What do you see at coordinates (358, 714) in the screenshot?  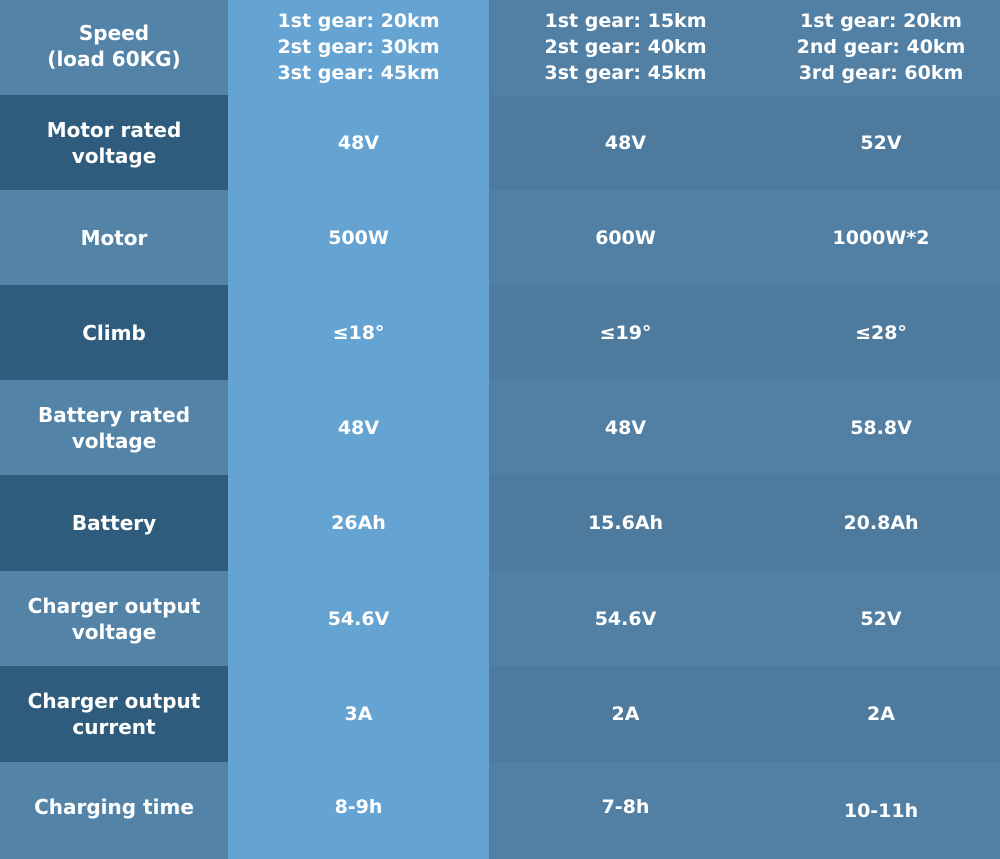 I see `table-cell: 3A` at bounding box center [358, 714].